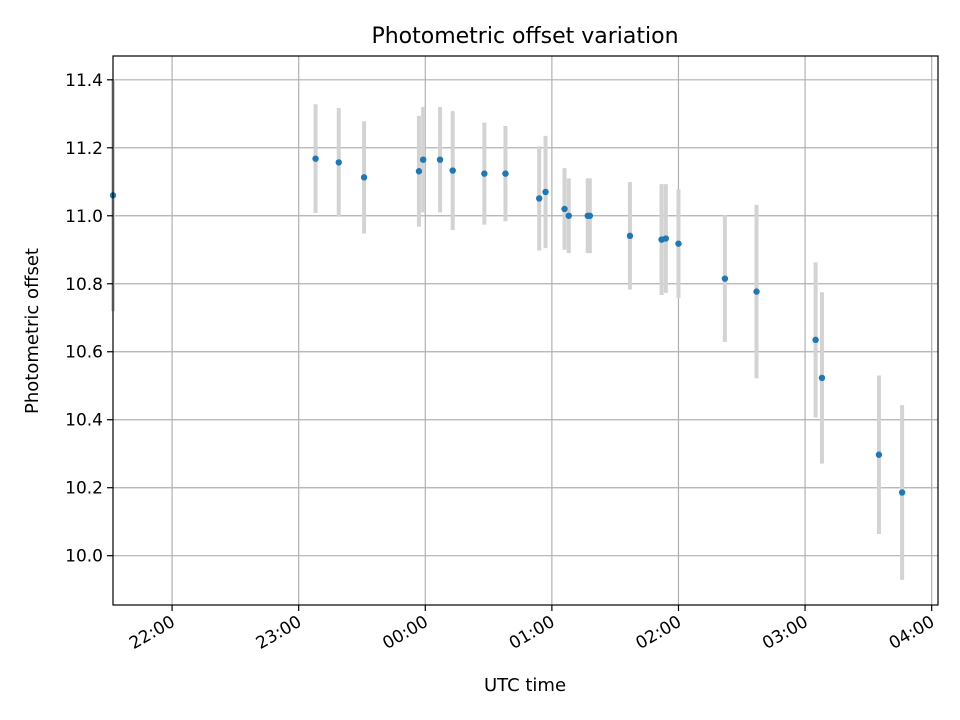 This screenshot has width=960, height=720. I want to click on y-axis-label: Photometric offset, so click(32, 331).